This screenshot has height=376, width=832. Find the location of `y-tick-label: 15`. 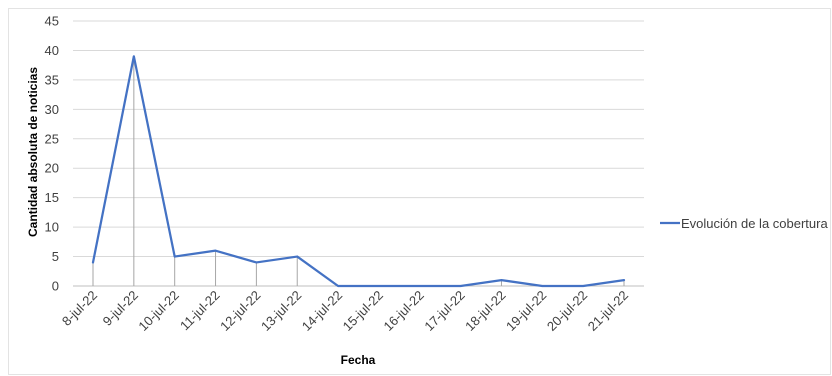

y-tick-label: 15 is located at coordinates (52, 197).